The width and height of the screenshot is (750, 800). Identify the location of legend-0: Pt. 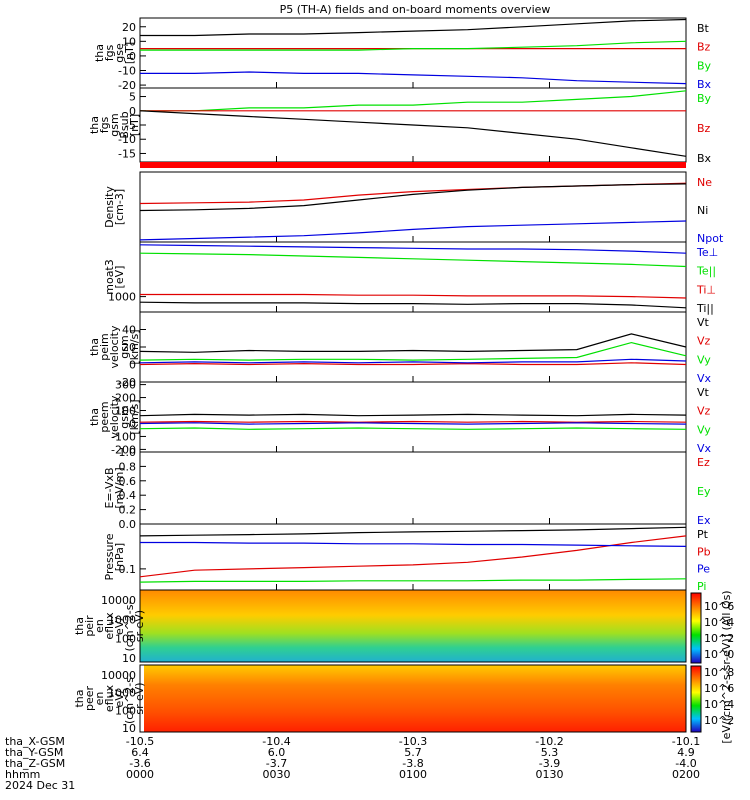
(703, 534).